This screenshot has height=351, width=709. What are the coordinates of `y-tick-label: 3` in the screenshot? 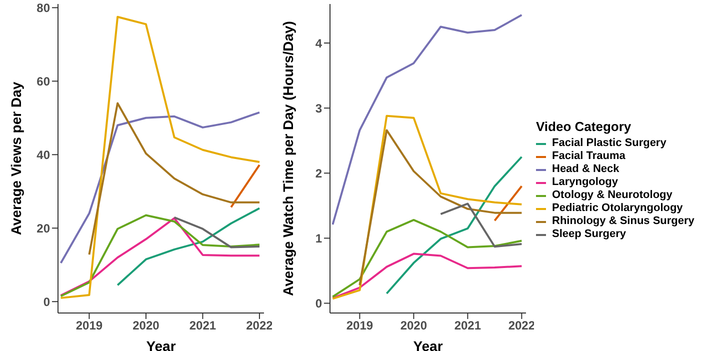 It's located at (318, 108).